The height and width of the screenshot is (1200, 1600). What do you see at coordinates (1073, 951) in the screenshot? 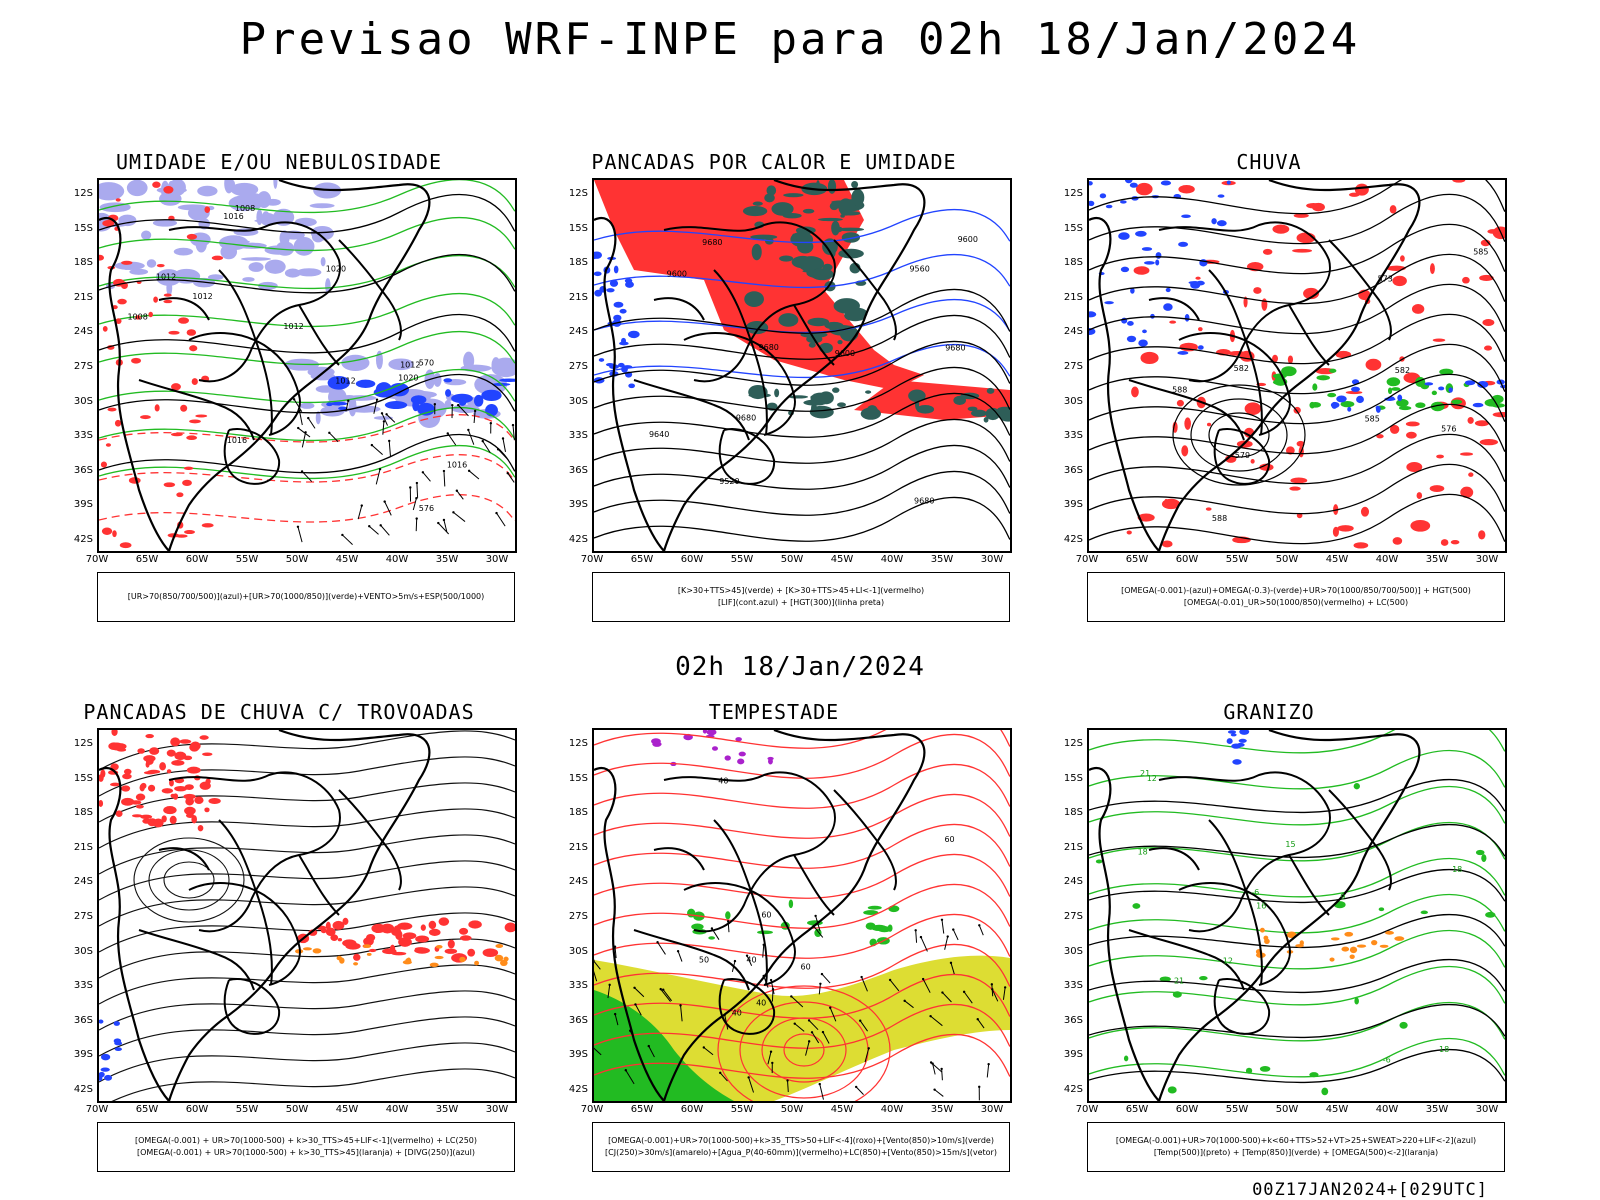
I see `latitude-label: 30S` at bounding box center [1073, 951].